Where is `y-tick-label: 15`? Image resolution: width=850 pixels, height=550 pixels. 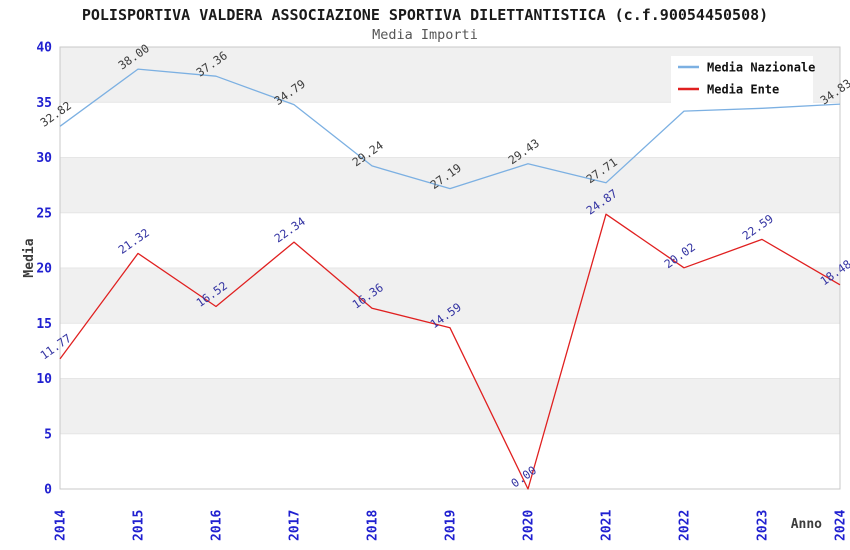 y-tick-label: 15 is located at coordinates (44, 324).